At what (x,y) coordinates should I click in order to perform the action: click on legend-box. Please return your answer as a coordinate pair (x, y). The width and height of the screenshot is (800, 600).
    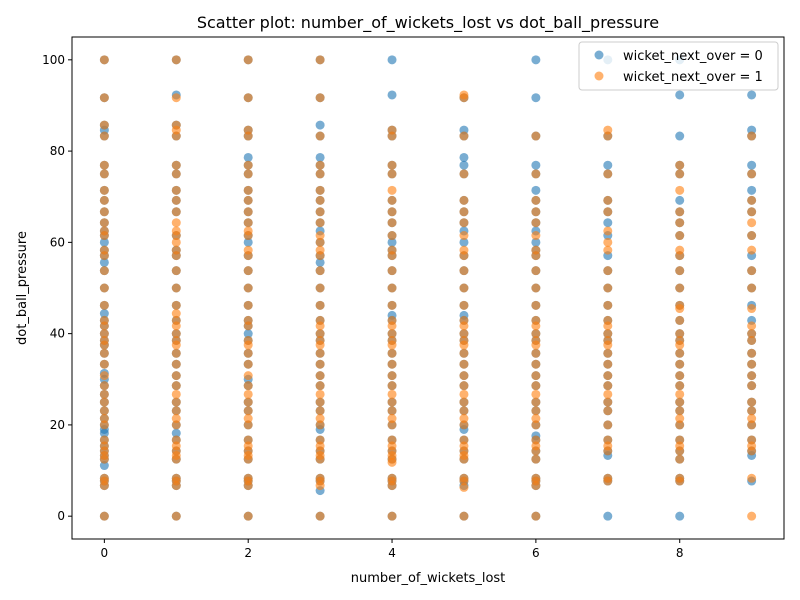
    Looking at the image, I should click on (678, 66).